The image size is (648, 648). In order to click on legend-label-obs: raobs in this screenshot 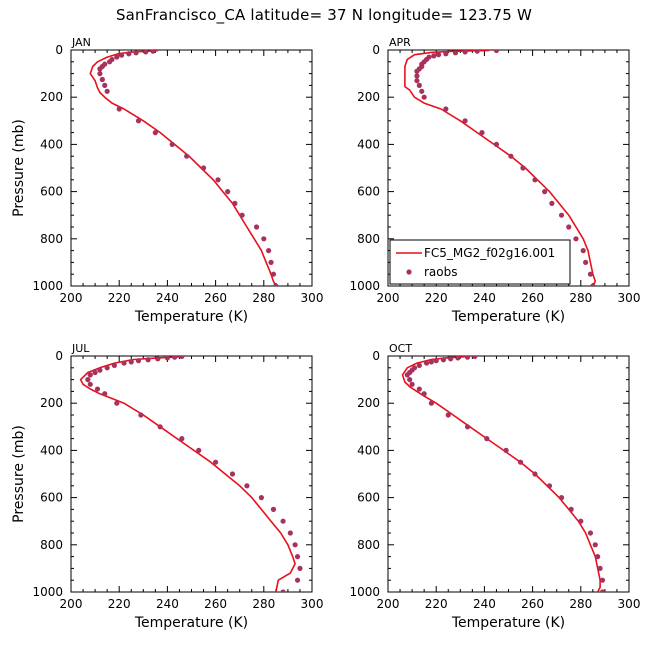, I will do `click(441, 272)`.